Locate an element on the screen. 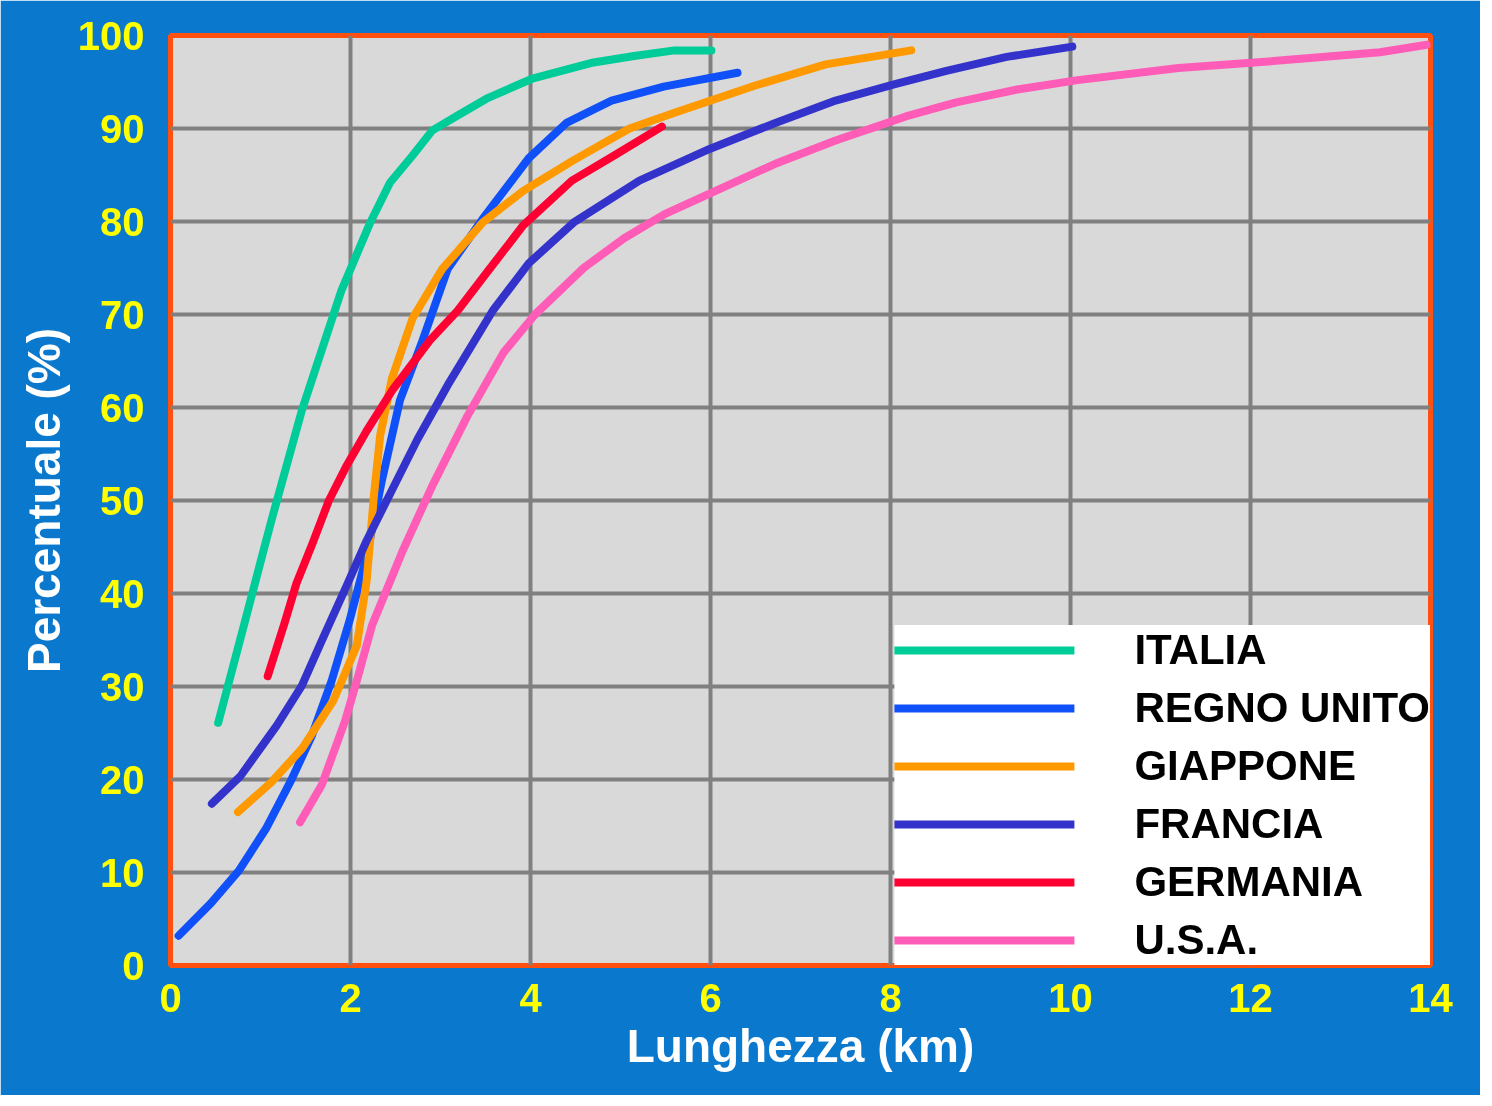 This screenshot has height=1106, width=1492. legend-label: GERMANIA is located at coordinates (1249, 882).